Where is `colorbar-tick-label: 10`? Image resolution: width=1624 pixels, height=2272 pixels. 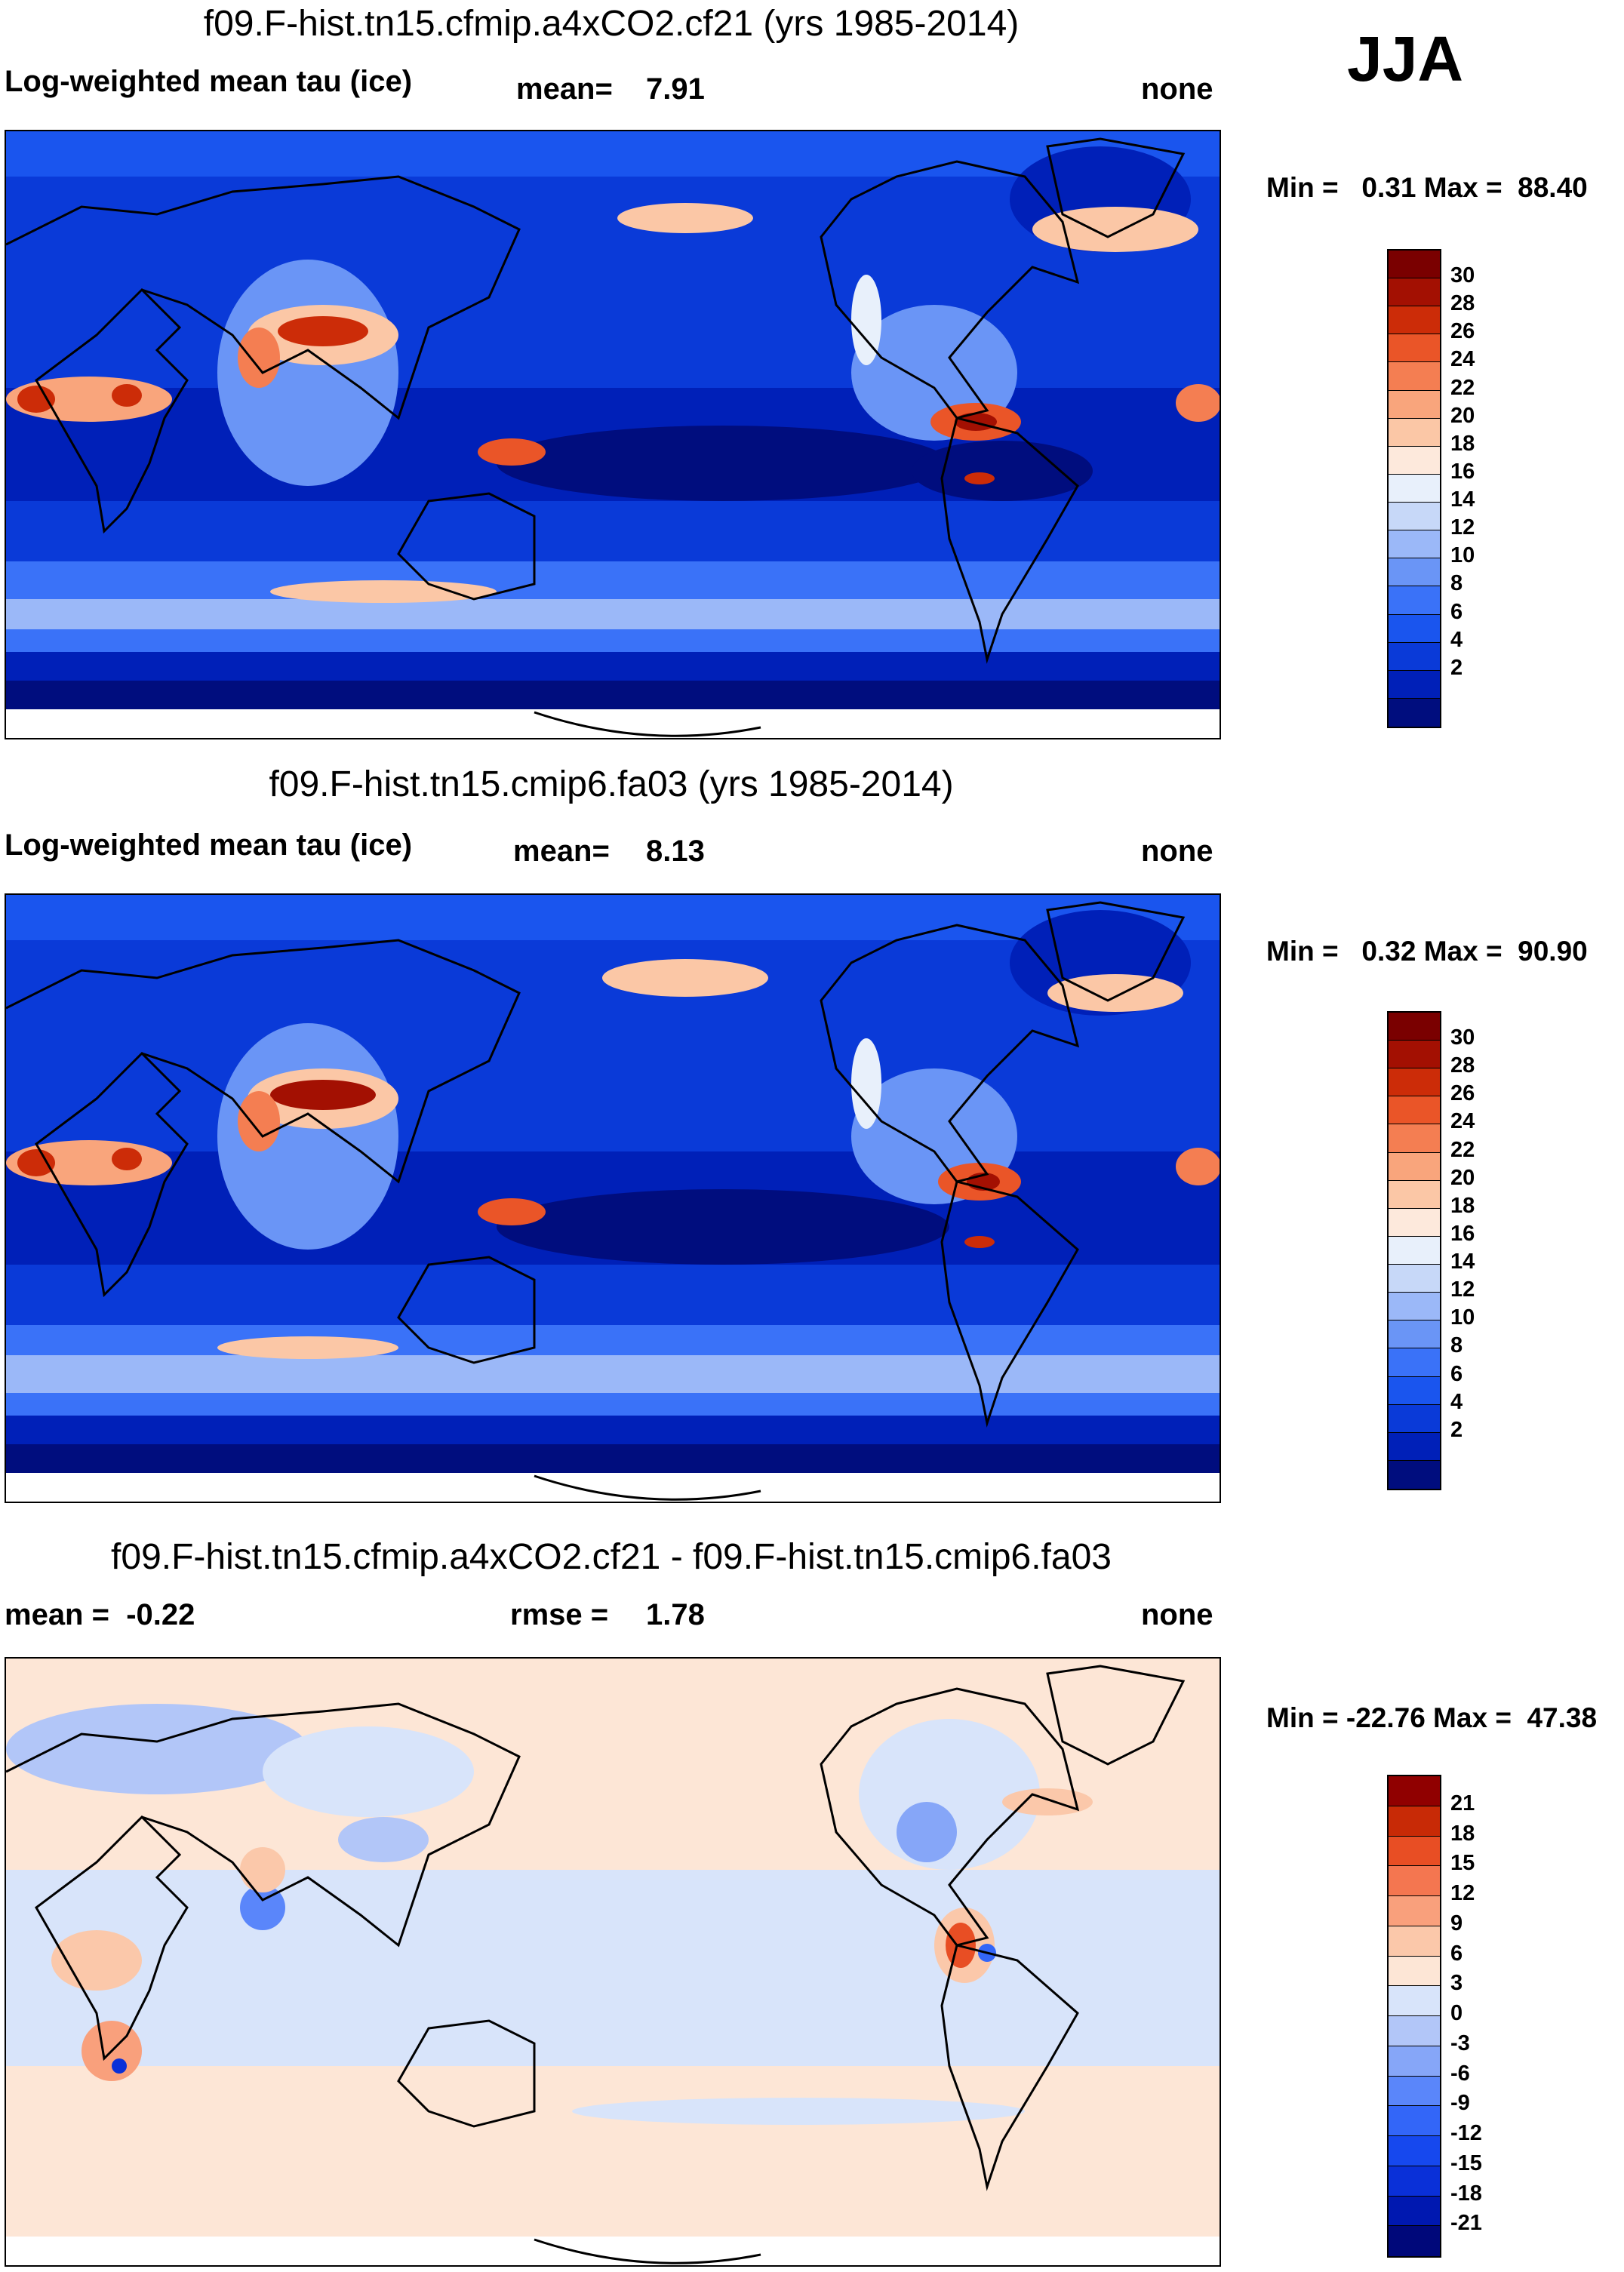 colorbar-tick-label: 10 is located at coordinates (1462, 1317).